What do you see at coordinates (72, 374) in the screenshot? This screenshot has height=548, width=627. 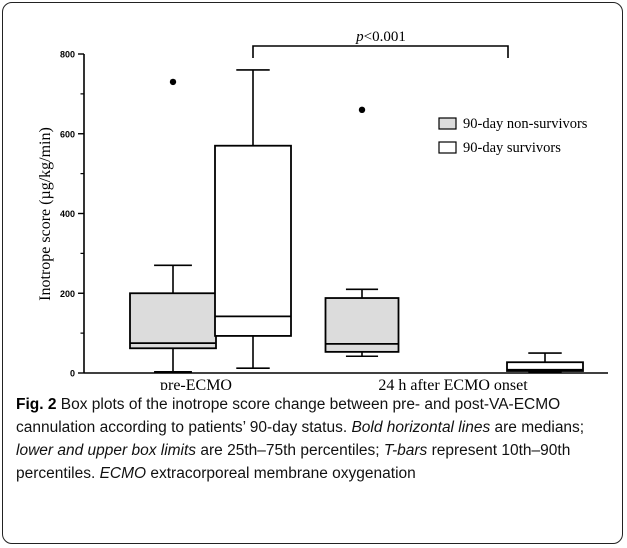 I see `y-tick-label: 0` at bounding box center [72, 374].